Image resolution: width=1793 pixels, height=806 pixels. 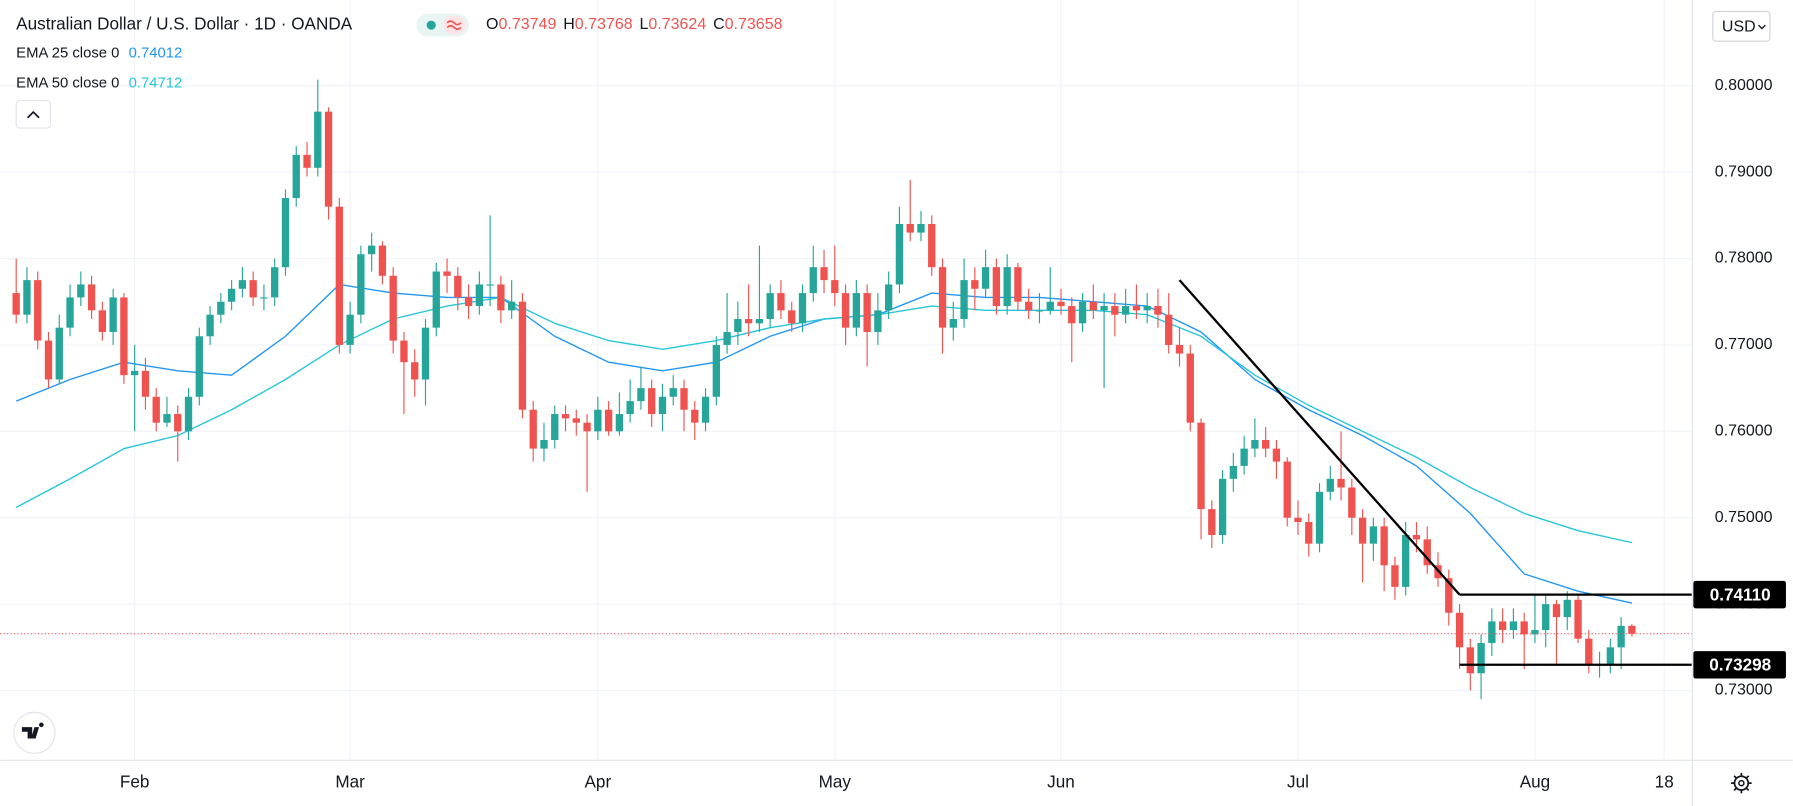 I want to click on ohlc-key: L, so click(x=643, y=24).